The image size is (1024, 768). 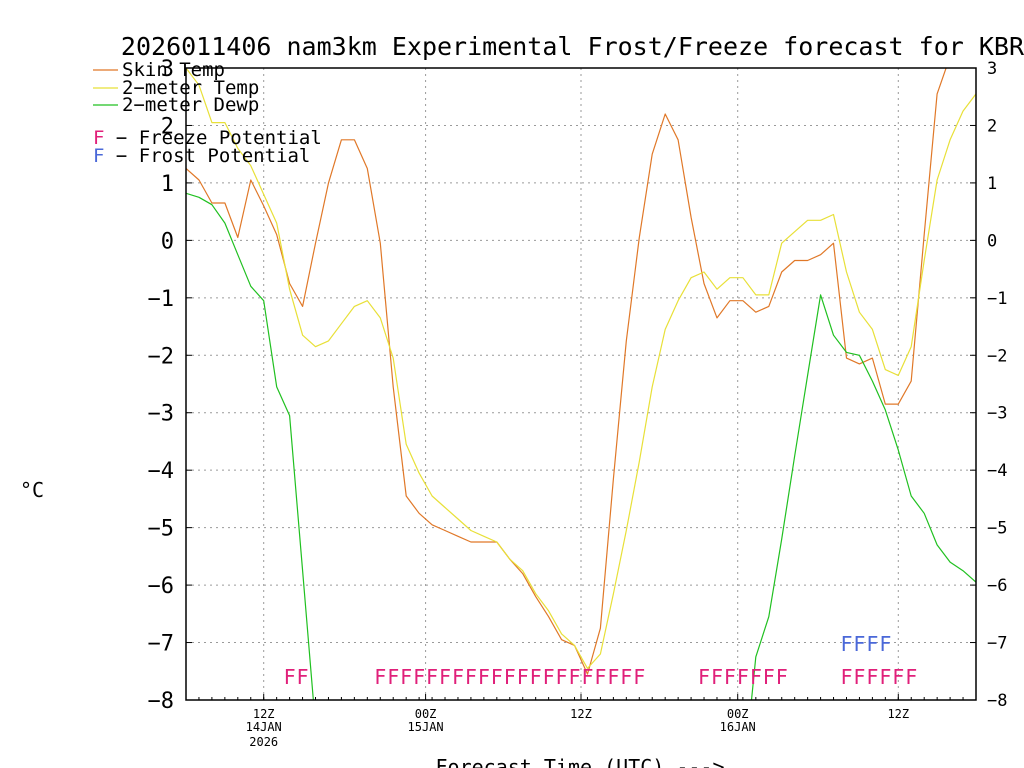 What do you see at coordinates (170, 385) in the screenshot?
I see `y-axis-left: −8 −7 −6 −5 −4 −3 −2 −1 0 1 2 3` at bounding box center [170, 385].